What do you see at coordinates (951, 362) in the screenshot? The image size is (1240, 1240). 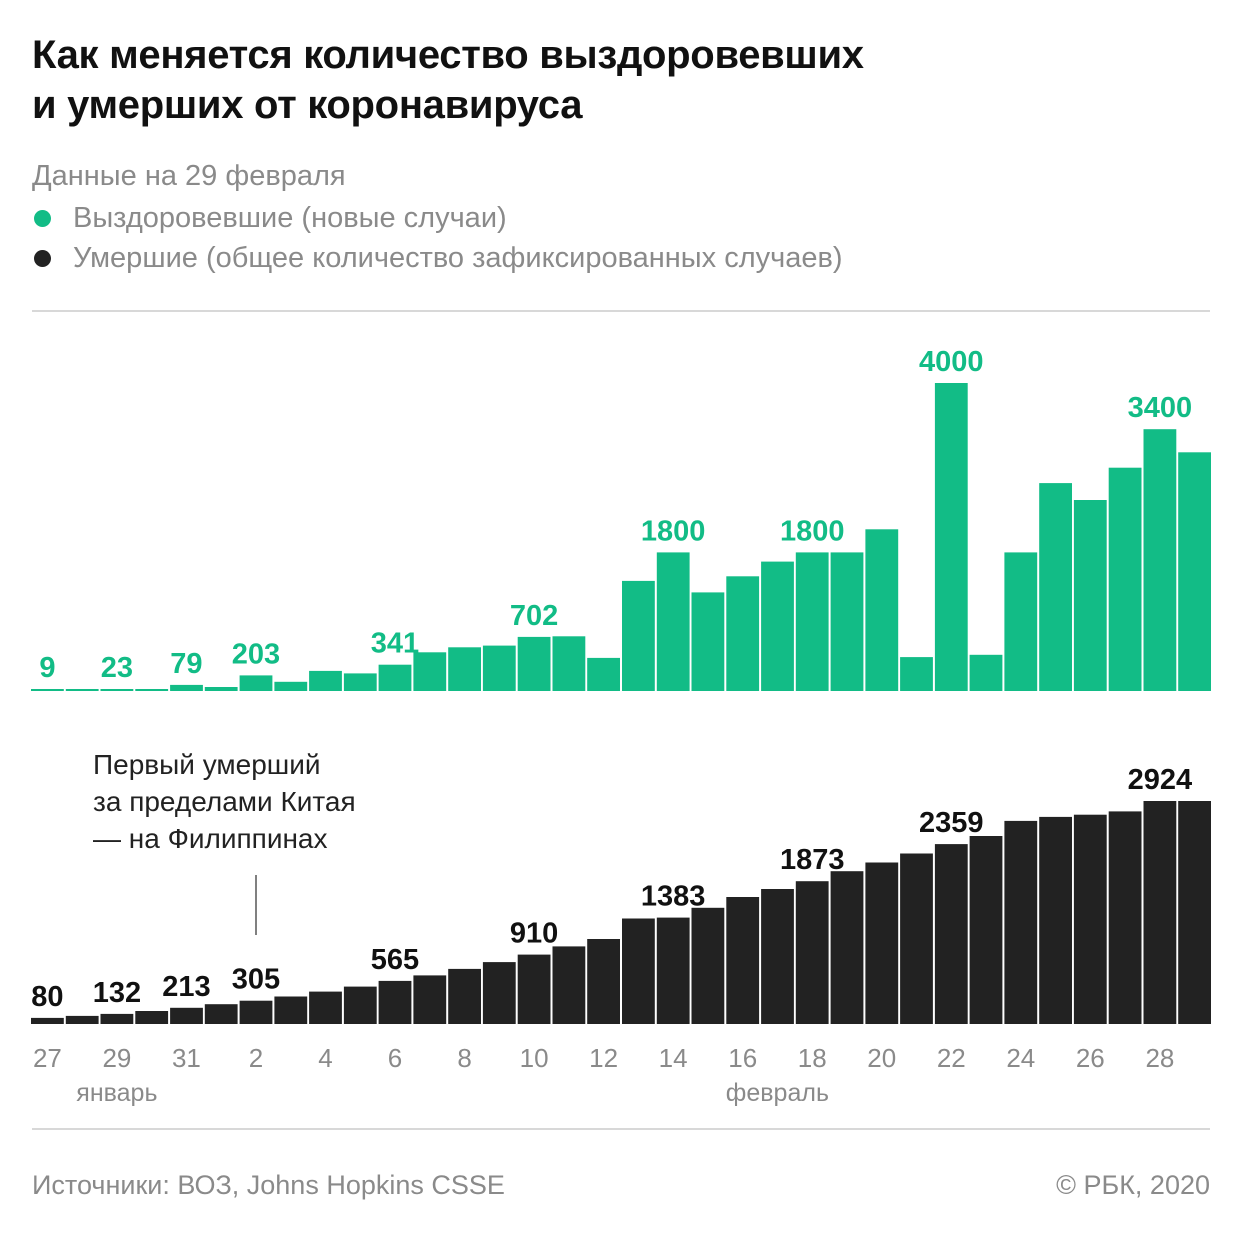 I see `data-label-recovered-26: 4000` at bounding box center [951, 362].